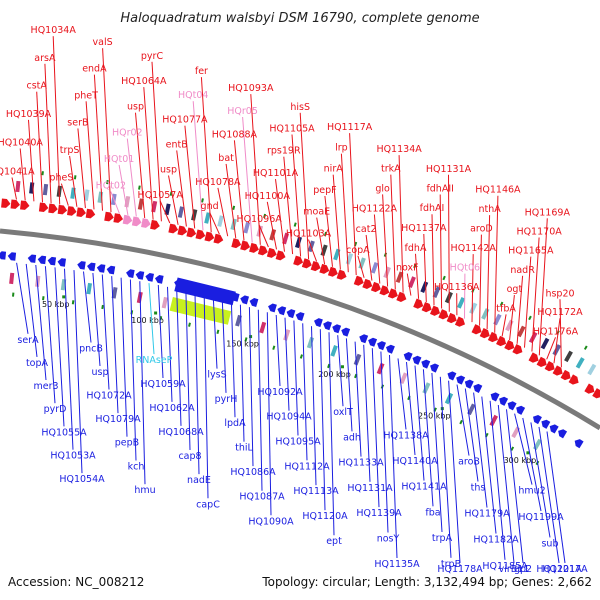  I want to click on reverse-gene-label: HQ1095A, so click(298, 442).